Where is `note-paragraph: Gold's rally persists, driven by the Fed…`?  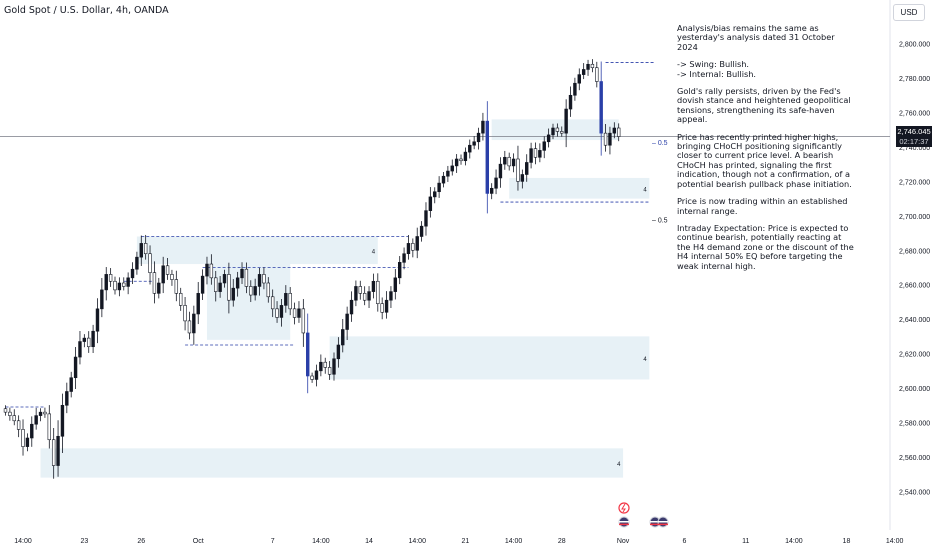
note-paragraph: Gold's rally persists, driven by the Fed… is located at coordinates (764, 105).